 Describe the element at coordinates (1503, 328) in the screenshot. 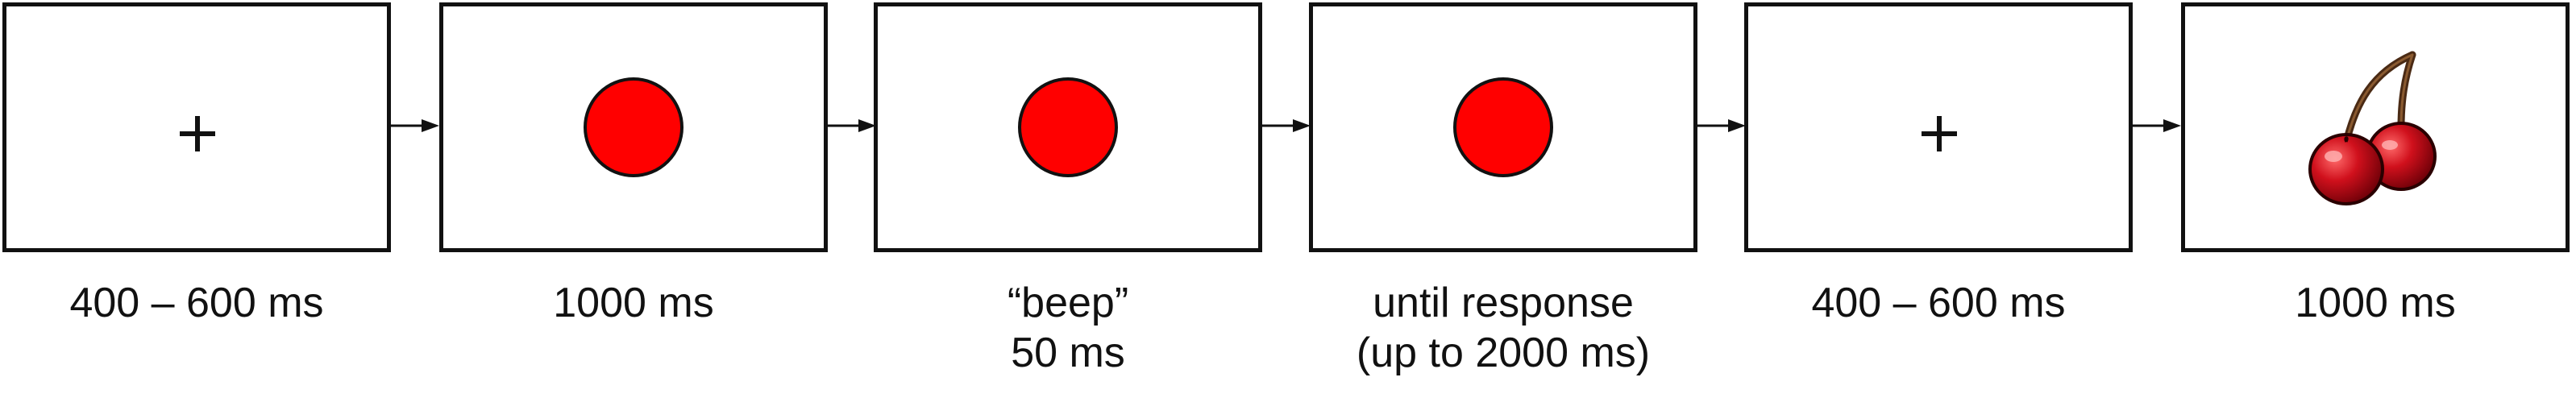

I see `frame-4-caption: until response (up to 2000 ms)` at that location.